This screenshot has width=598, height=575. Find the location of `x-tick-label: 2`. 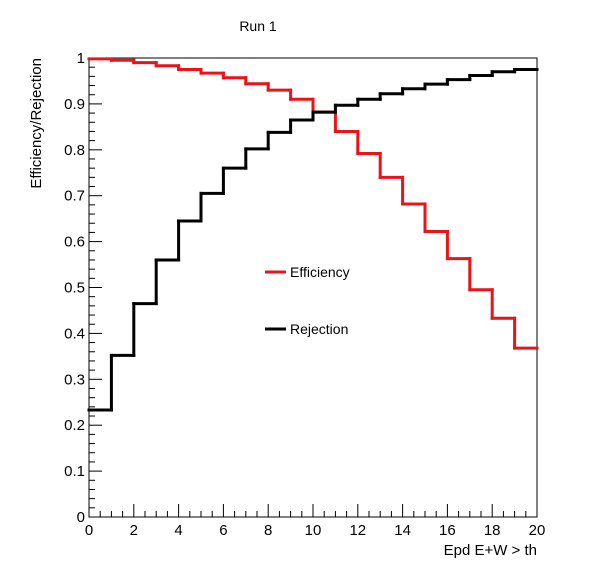

x-tick-label: 2 is located at coordinates (134, 530).